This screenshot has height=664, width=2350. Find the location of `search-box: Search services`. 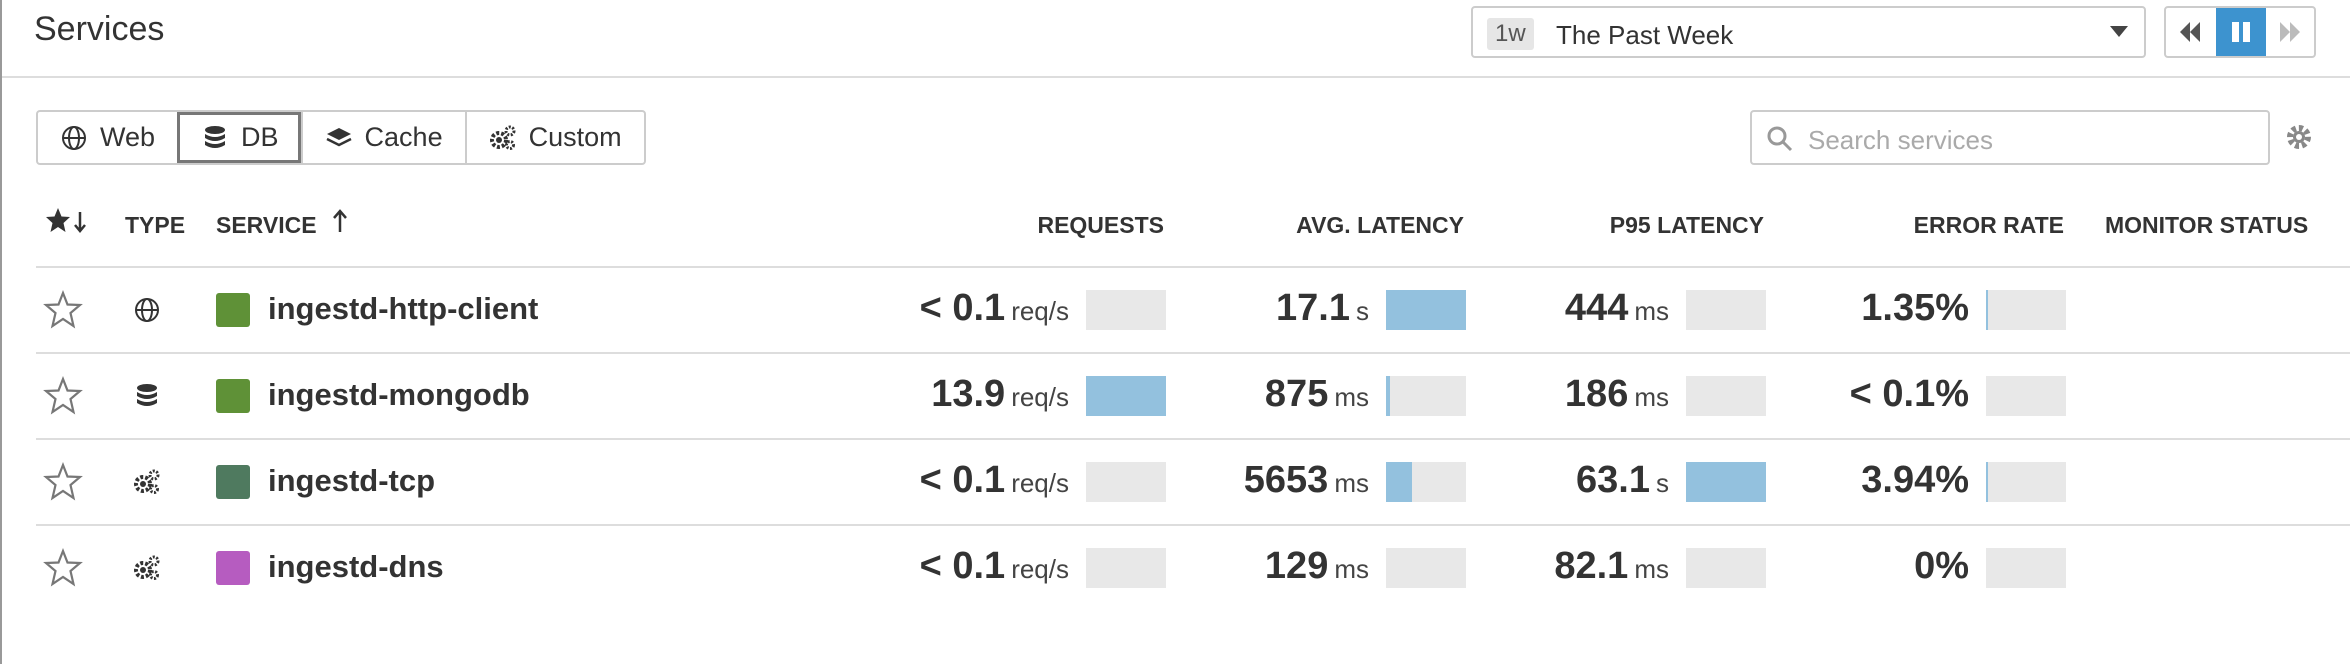

search-box: Search services is located at coordinates (2010, 137).